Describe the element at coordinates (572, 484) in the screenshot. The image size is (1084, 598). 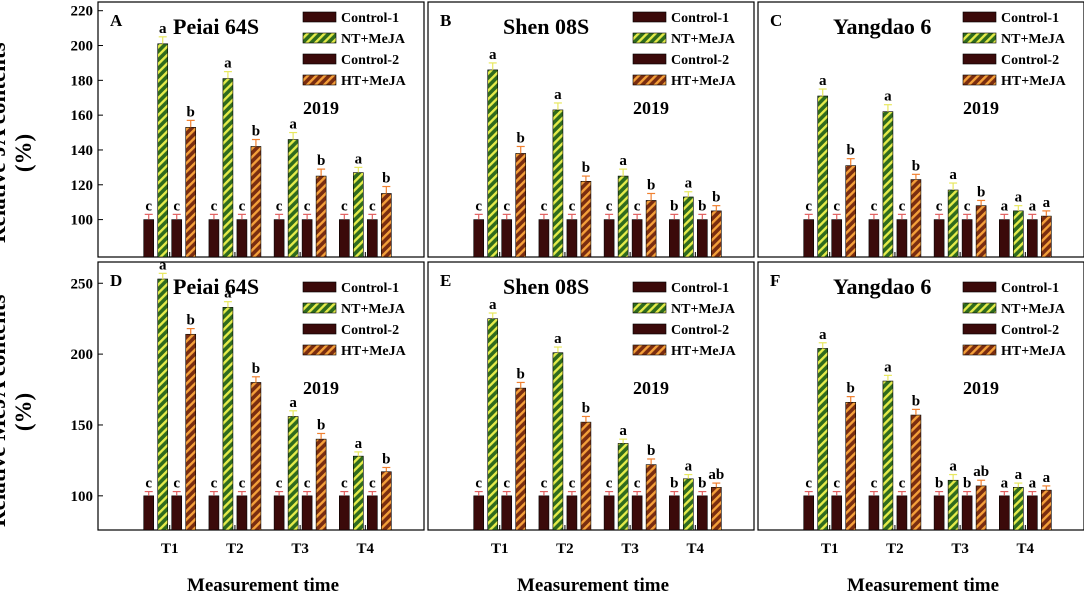
I see `sig-letter-E-T2-Control-2: c` at that location.